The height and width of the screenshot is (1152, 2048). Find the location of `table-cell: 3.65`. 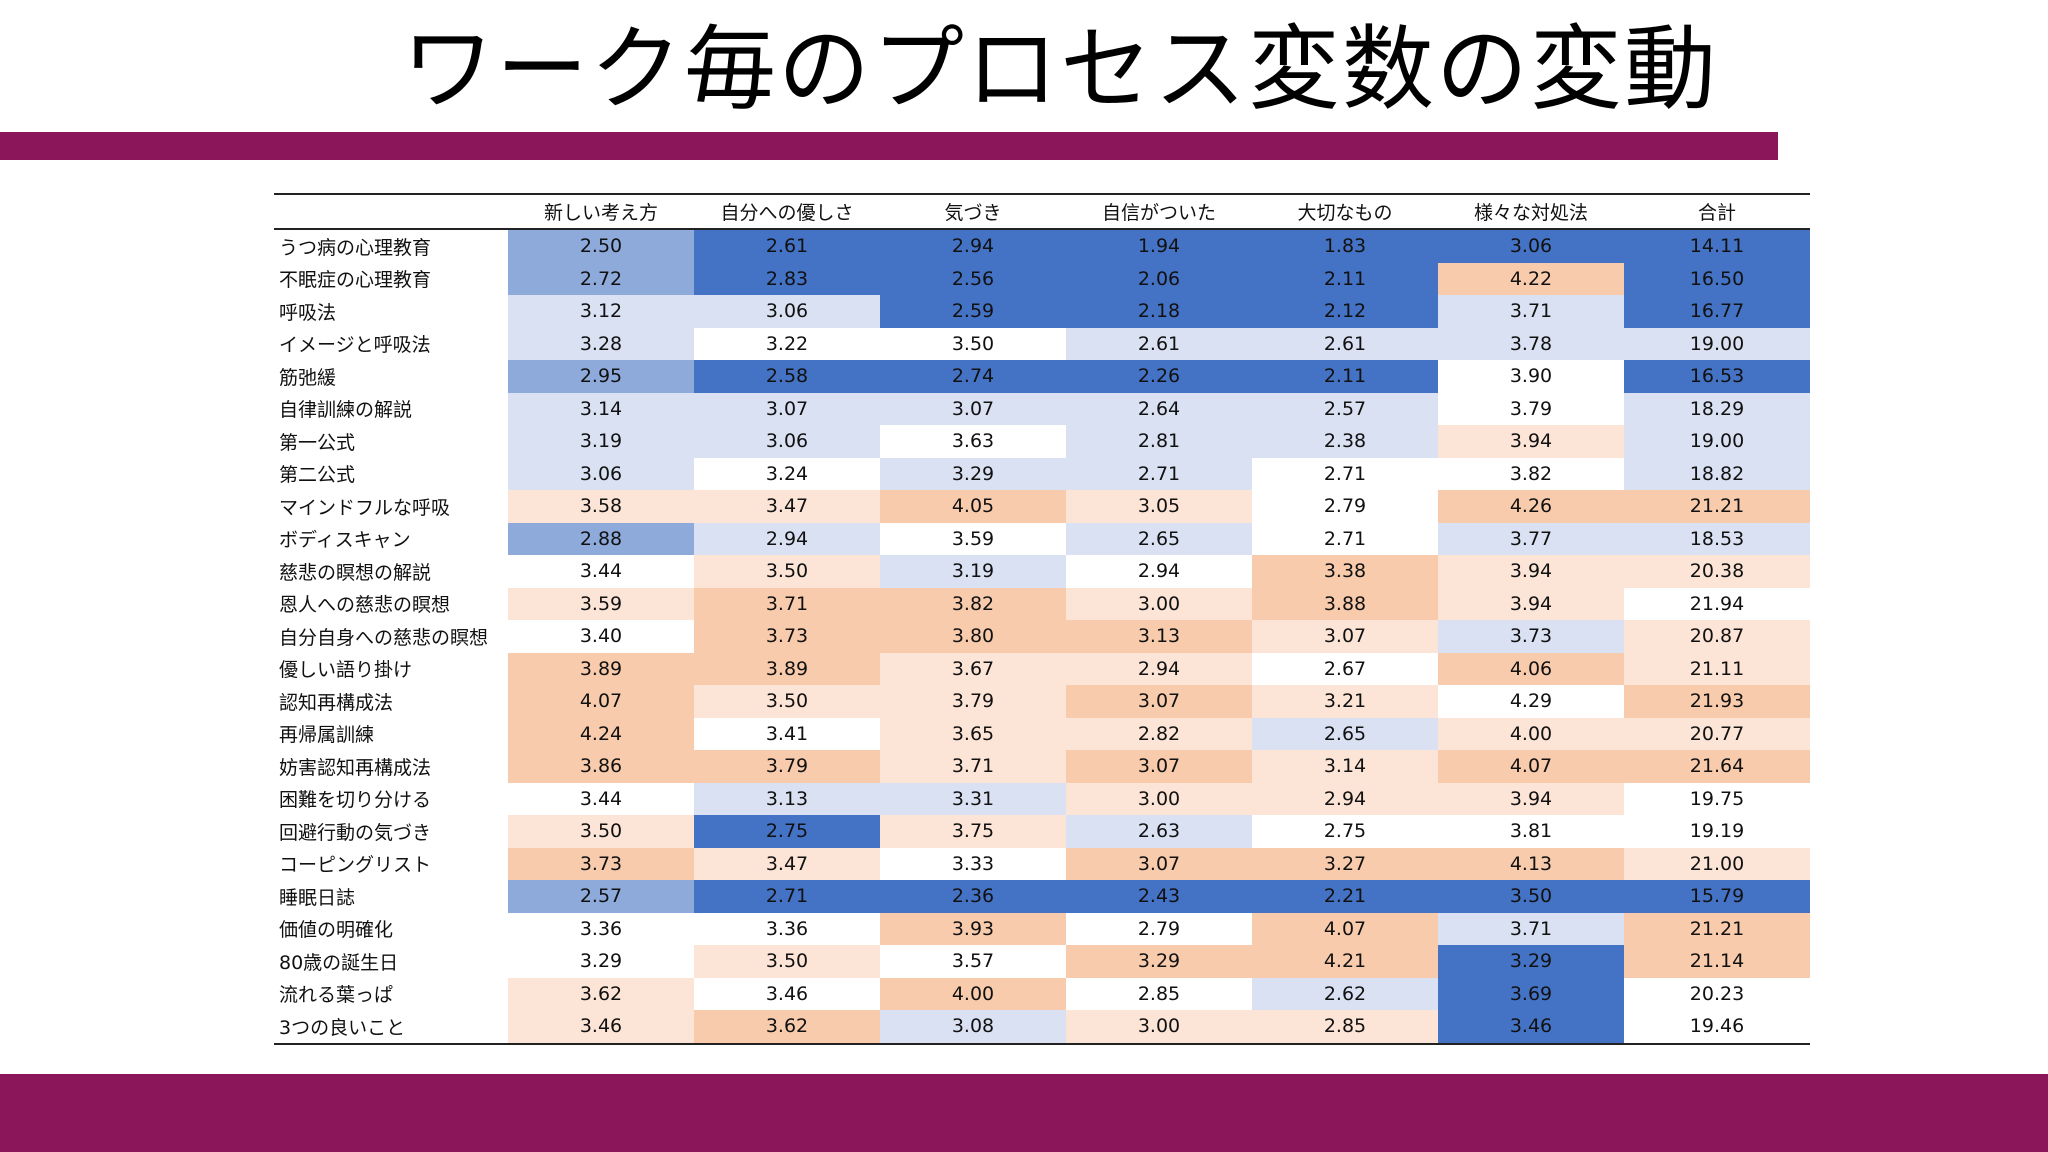

table-cell: 3.65 is located at coordinates (973, 733).